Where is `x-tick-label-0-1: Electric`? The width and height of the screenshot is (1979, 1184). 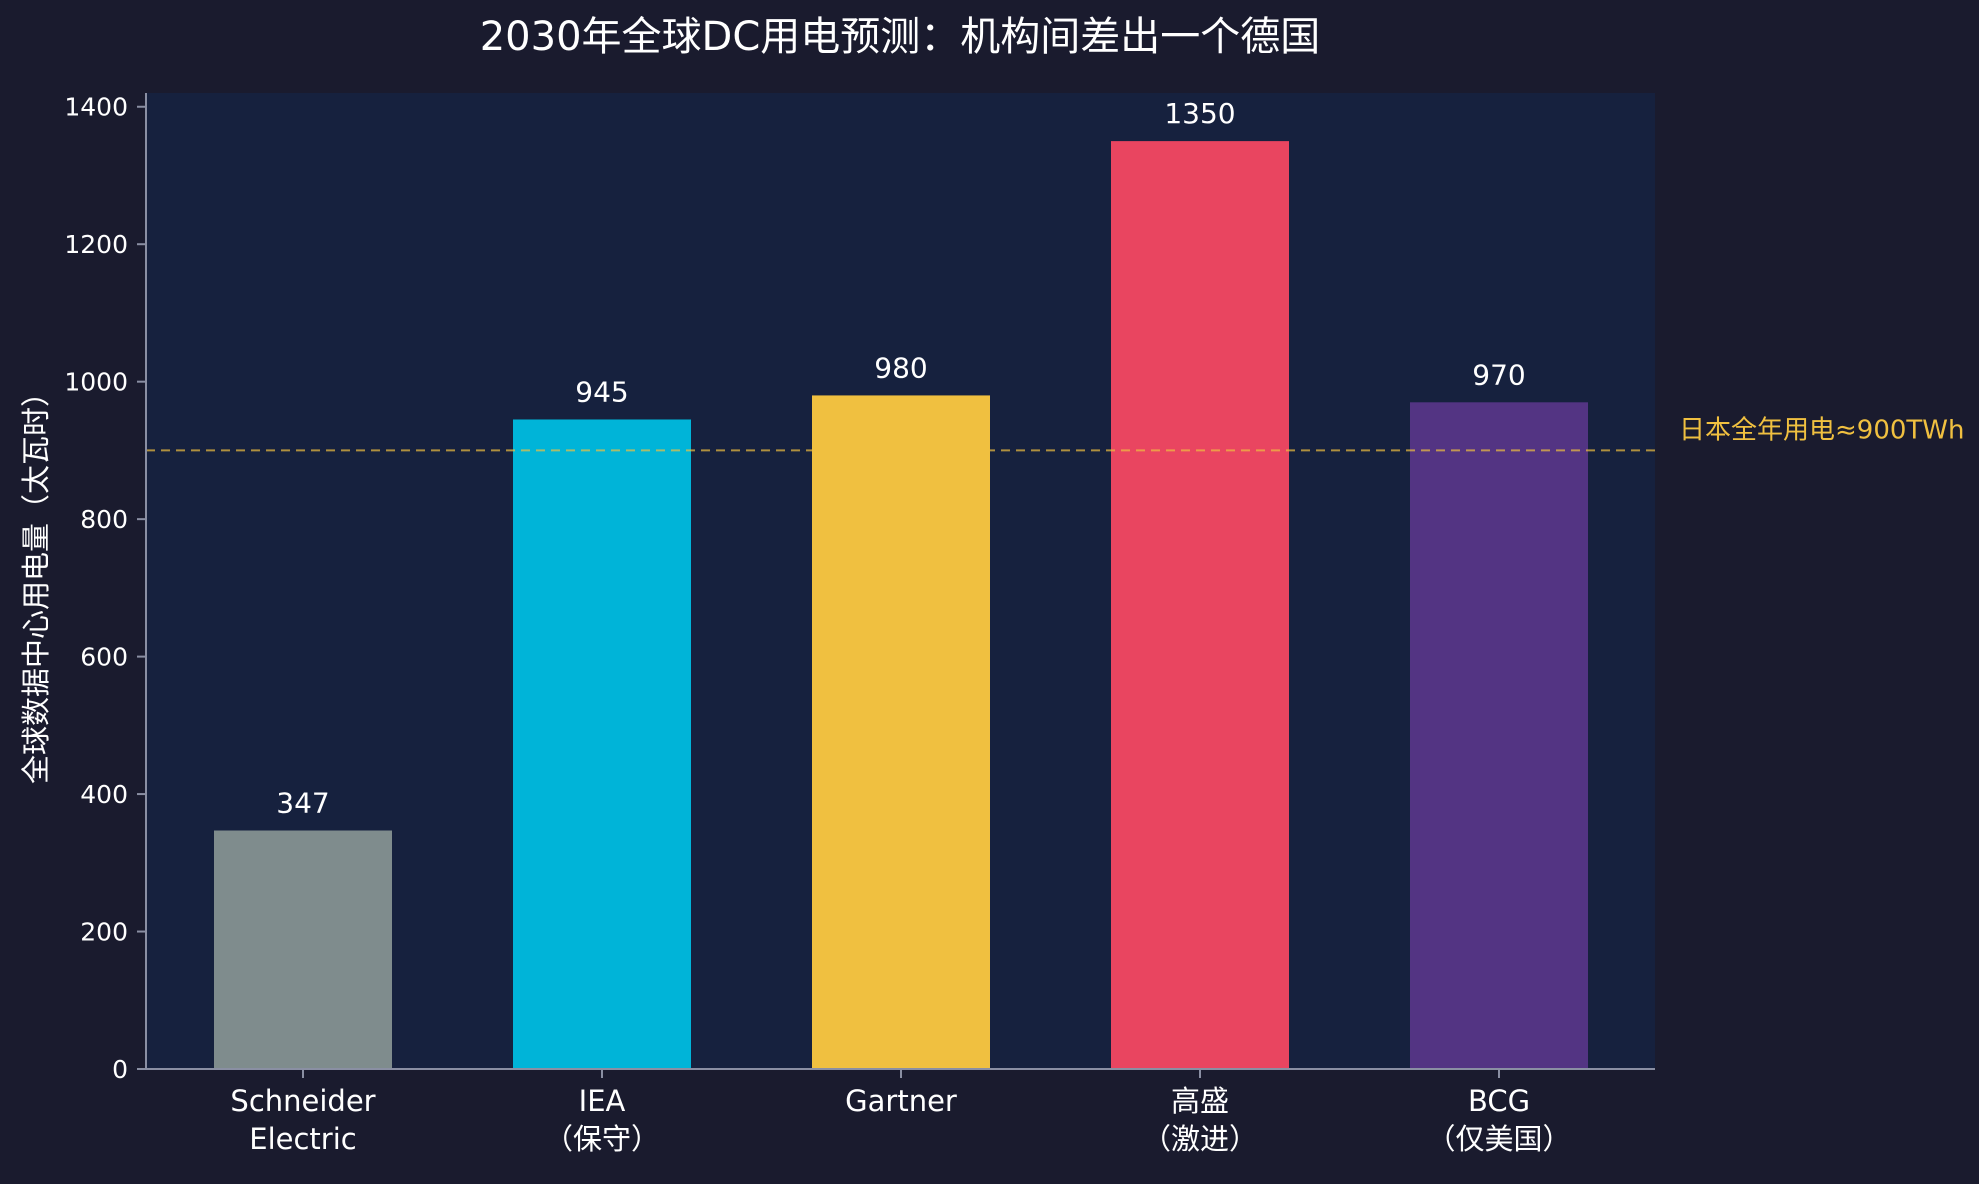 x-tick-label-0-1: Electric is located at coordinates (302, 1139).